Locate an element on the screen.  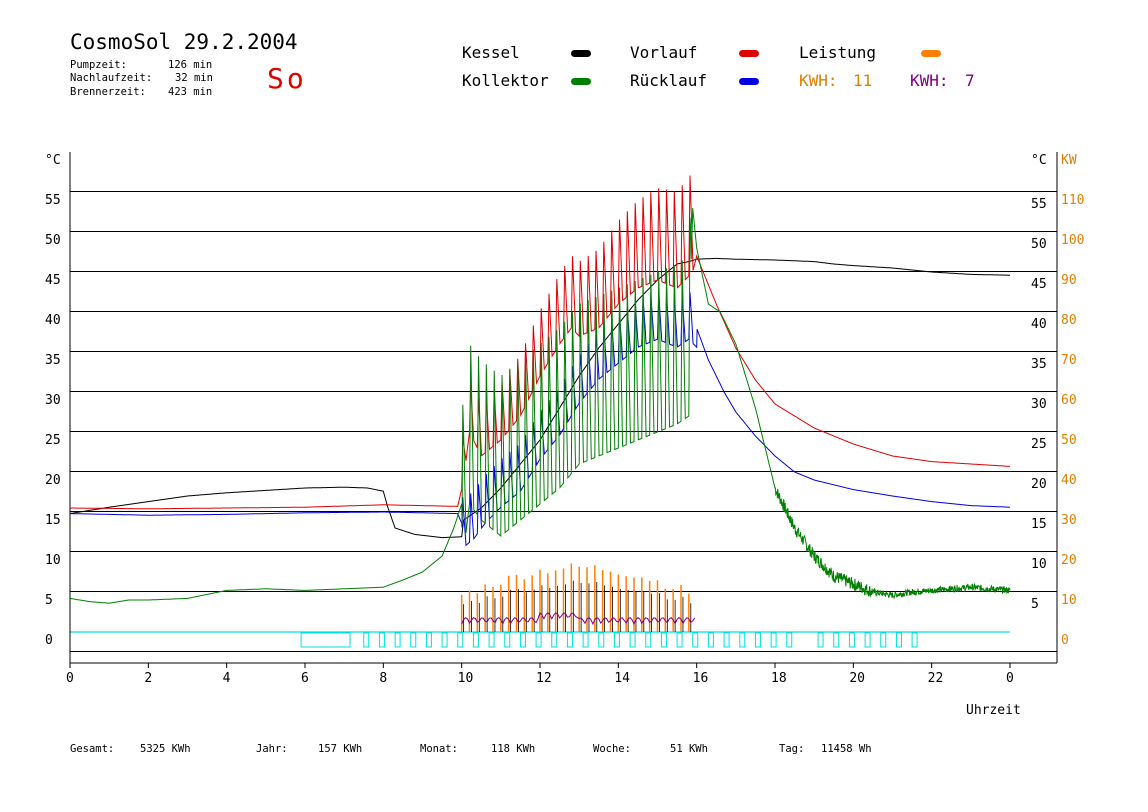
y-tick-kw: 40 is located at coordinates (1069, 480).